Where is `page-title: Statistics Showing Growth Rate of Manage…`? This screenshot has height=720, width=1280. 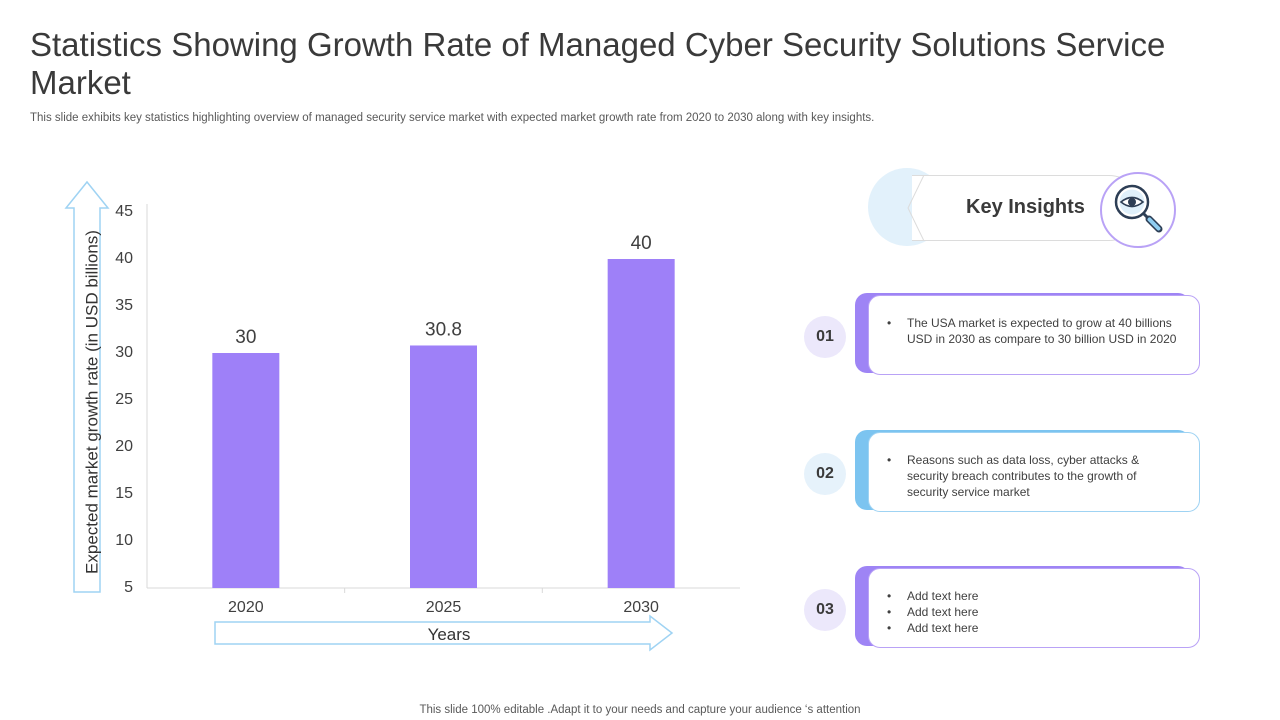 page-title: Statistics Showing Growth Rate of Manage… is located at coordinates (598, 63).